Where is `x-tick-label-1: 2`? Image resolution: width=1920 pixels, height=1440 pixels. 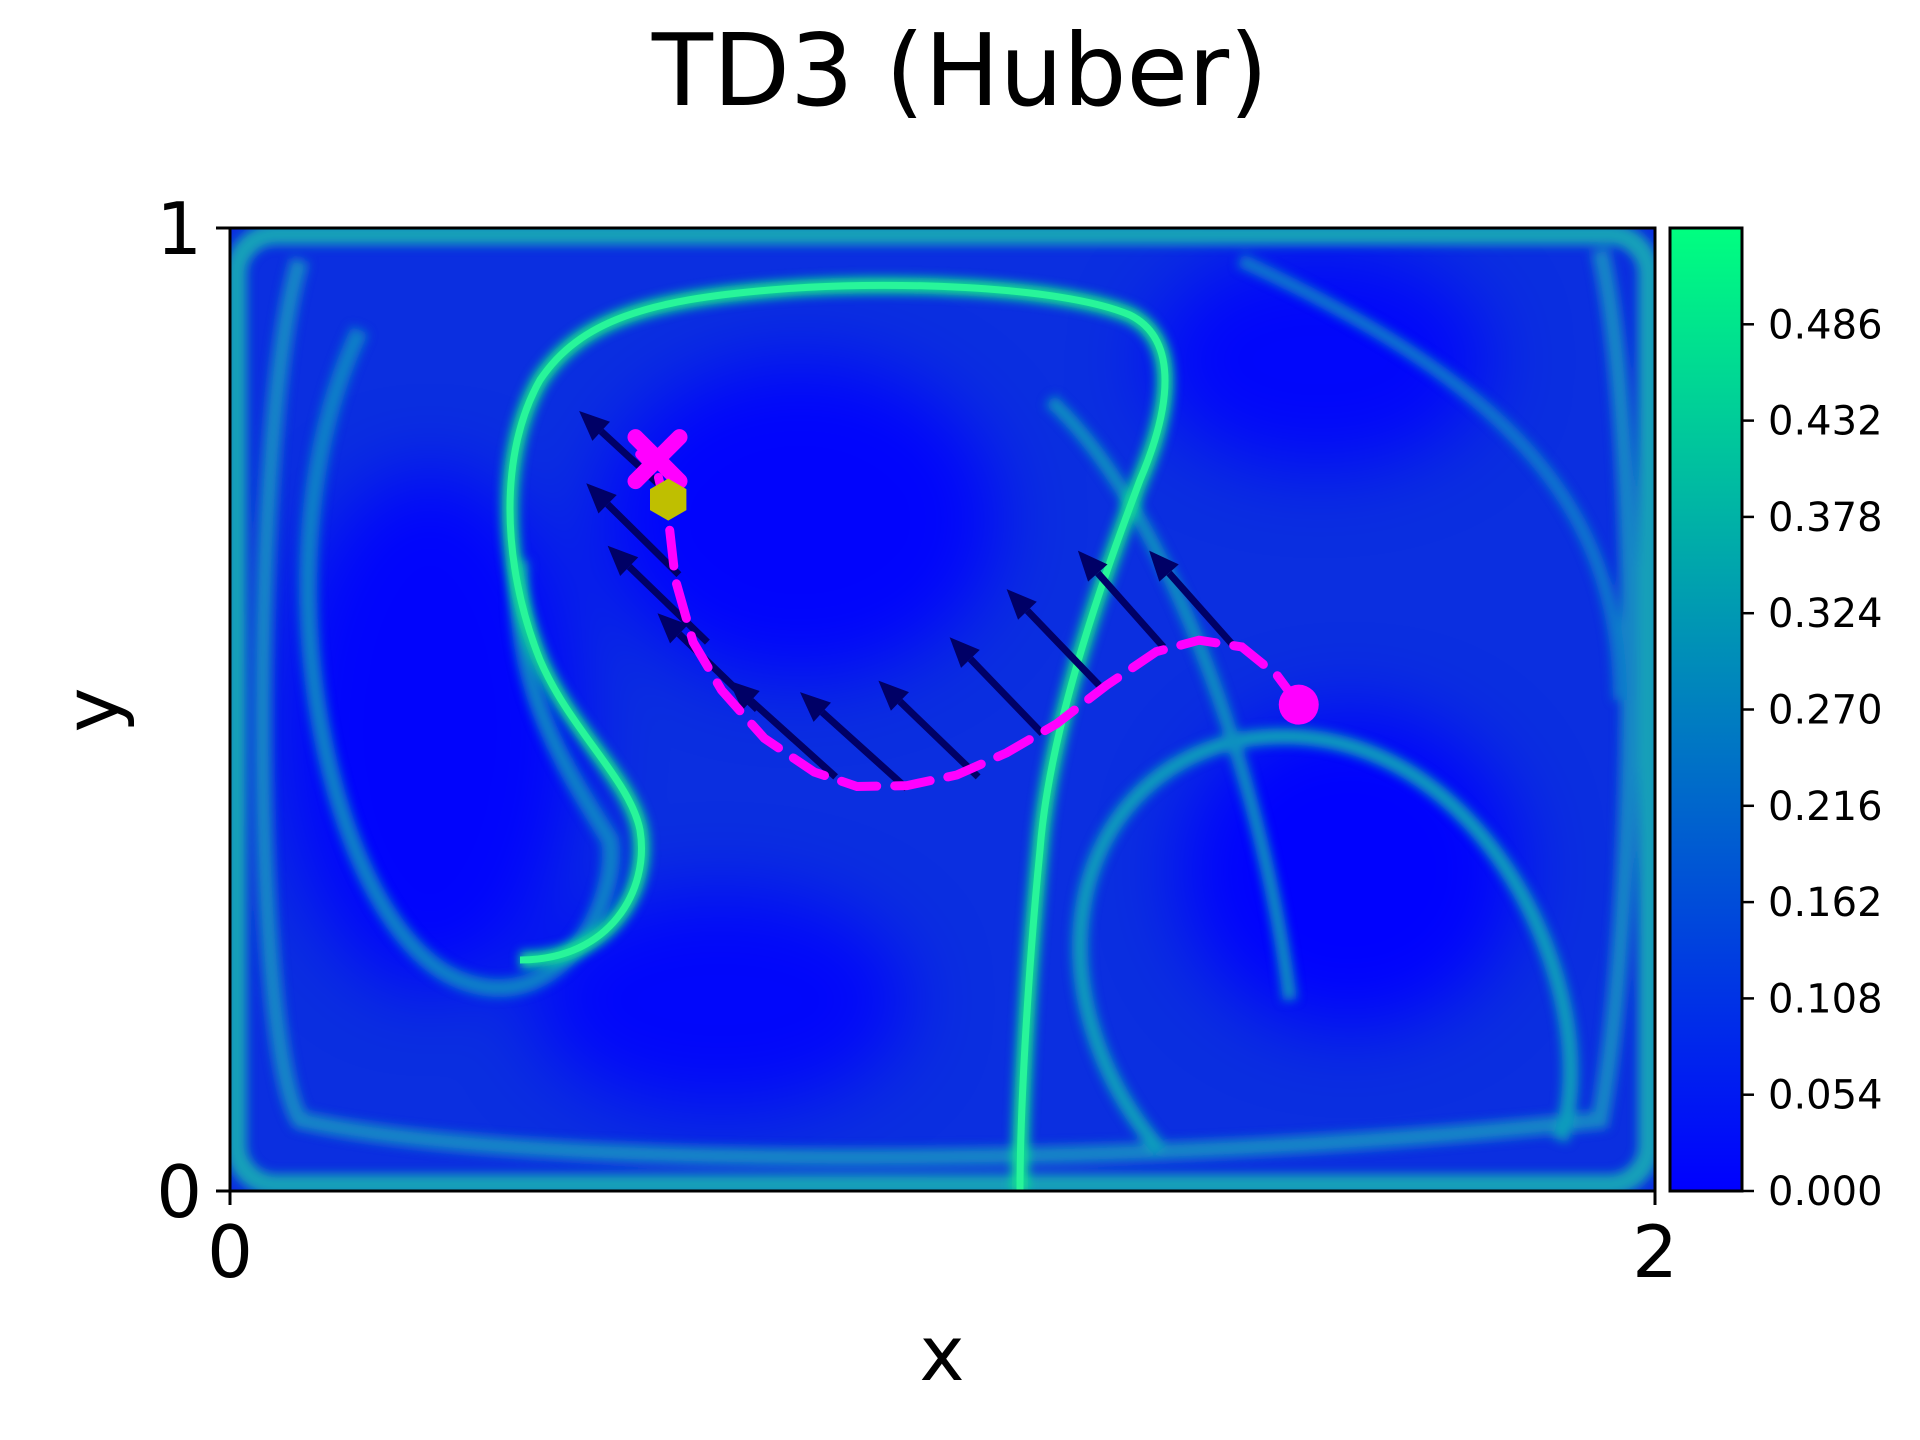
x-tick-label-1: 2 is located at coordinates (1655, 1252).